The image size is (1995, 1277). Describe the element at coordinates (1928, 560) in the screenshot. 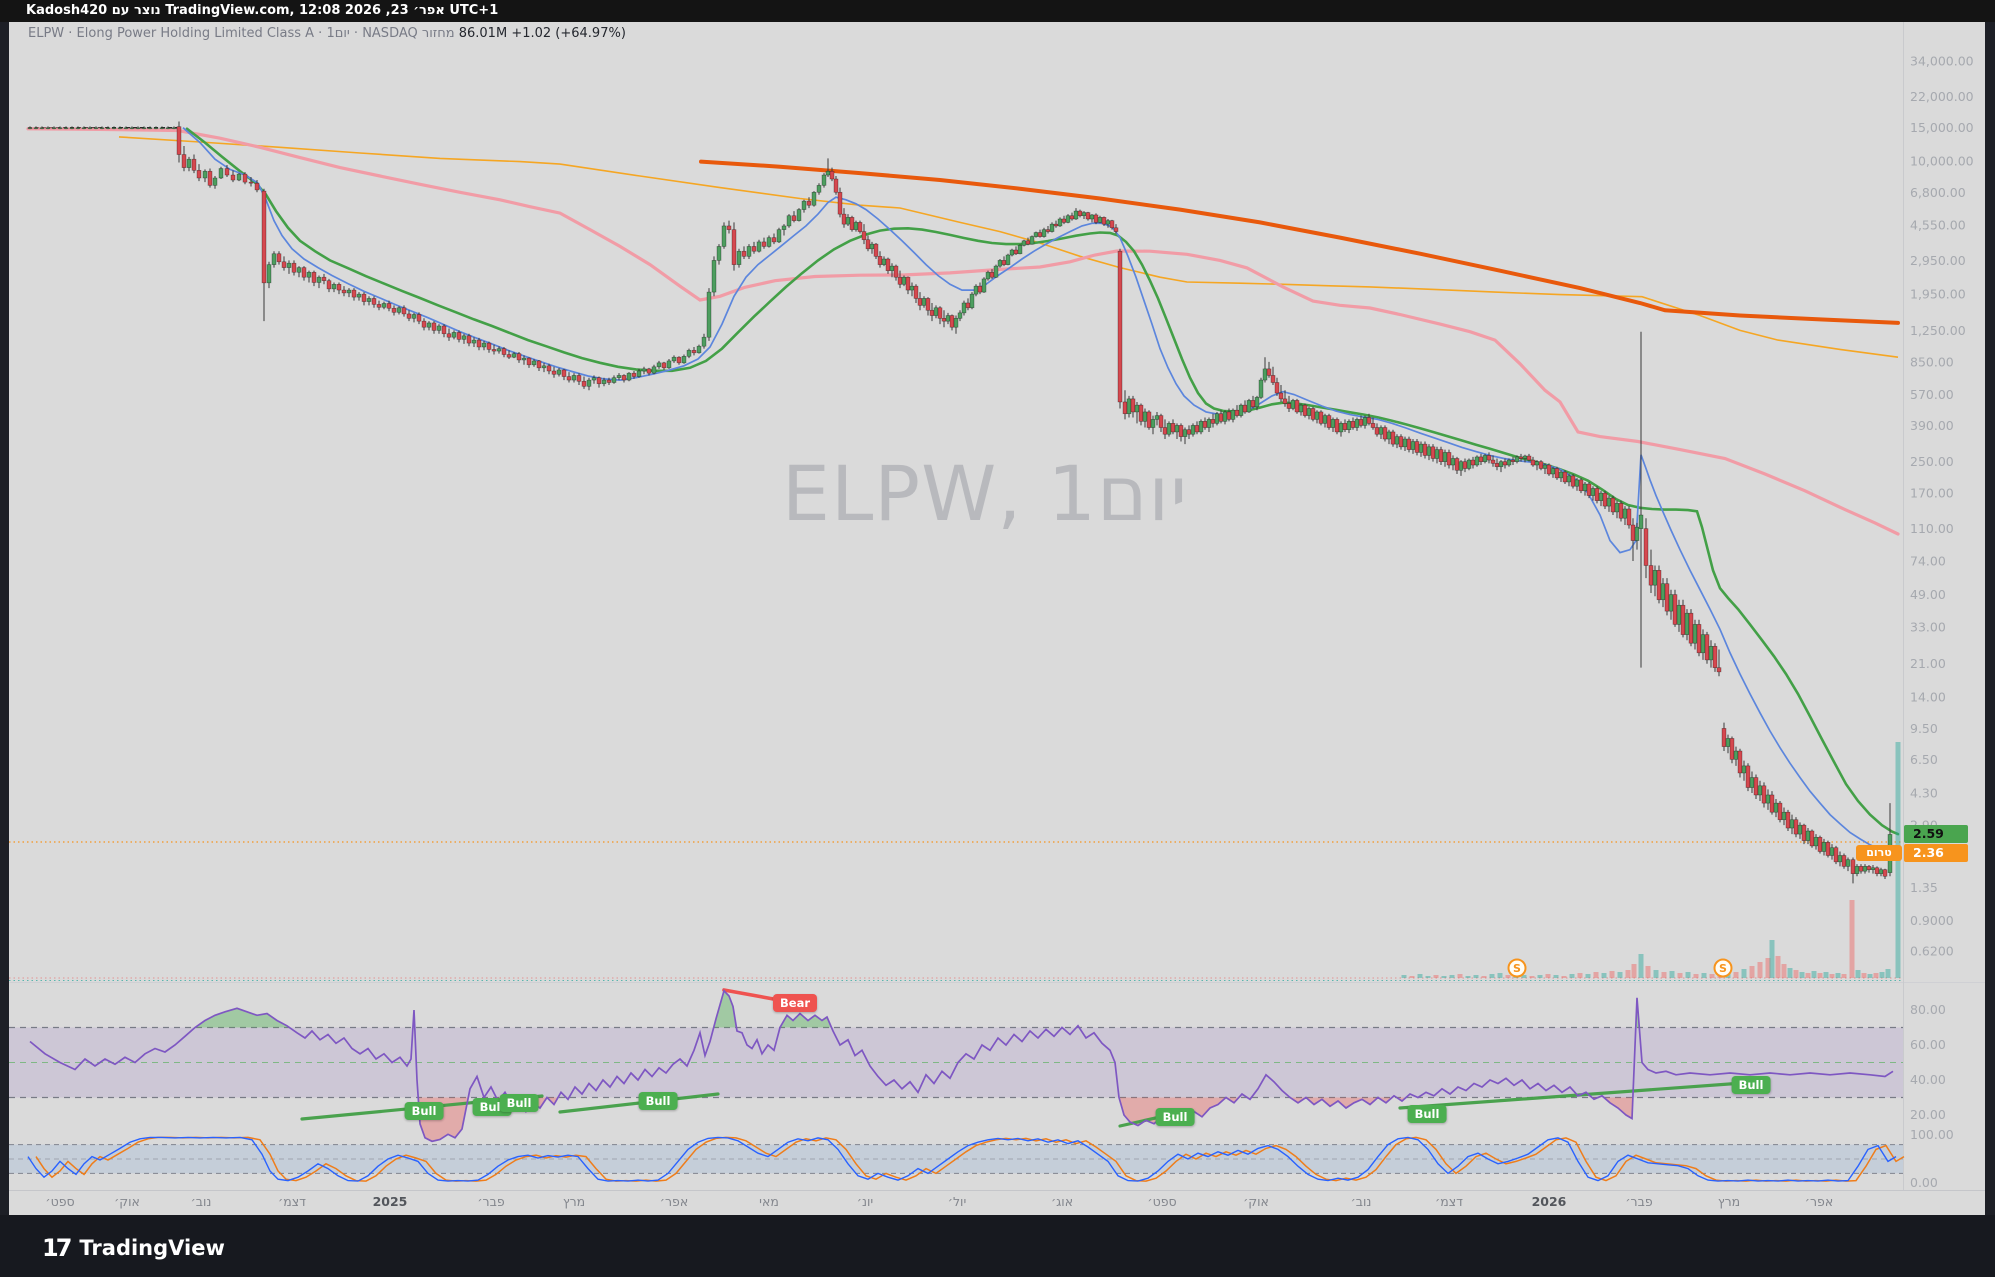

I see `price-axis-label: 74.00` at that location.